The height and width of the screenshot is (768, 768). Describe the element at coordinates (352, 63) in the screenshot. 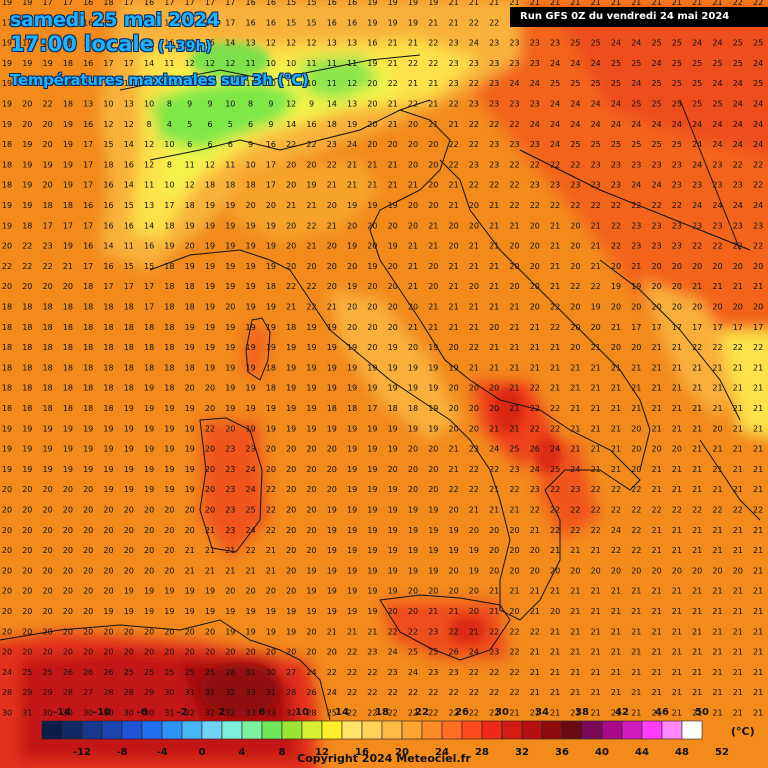

I see `temperature-value: 11` at that location.